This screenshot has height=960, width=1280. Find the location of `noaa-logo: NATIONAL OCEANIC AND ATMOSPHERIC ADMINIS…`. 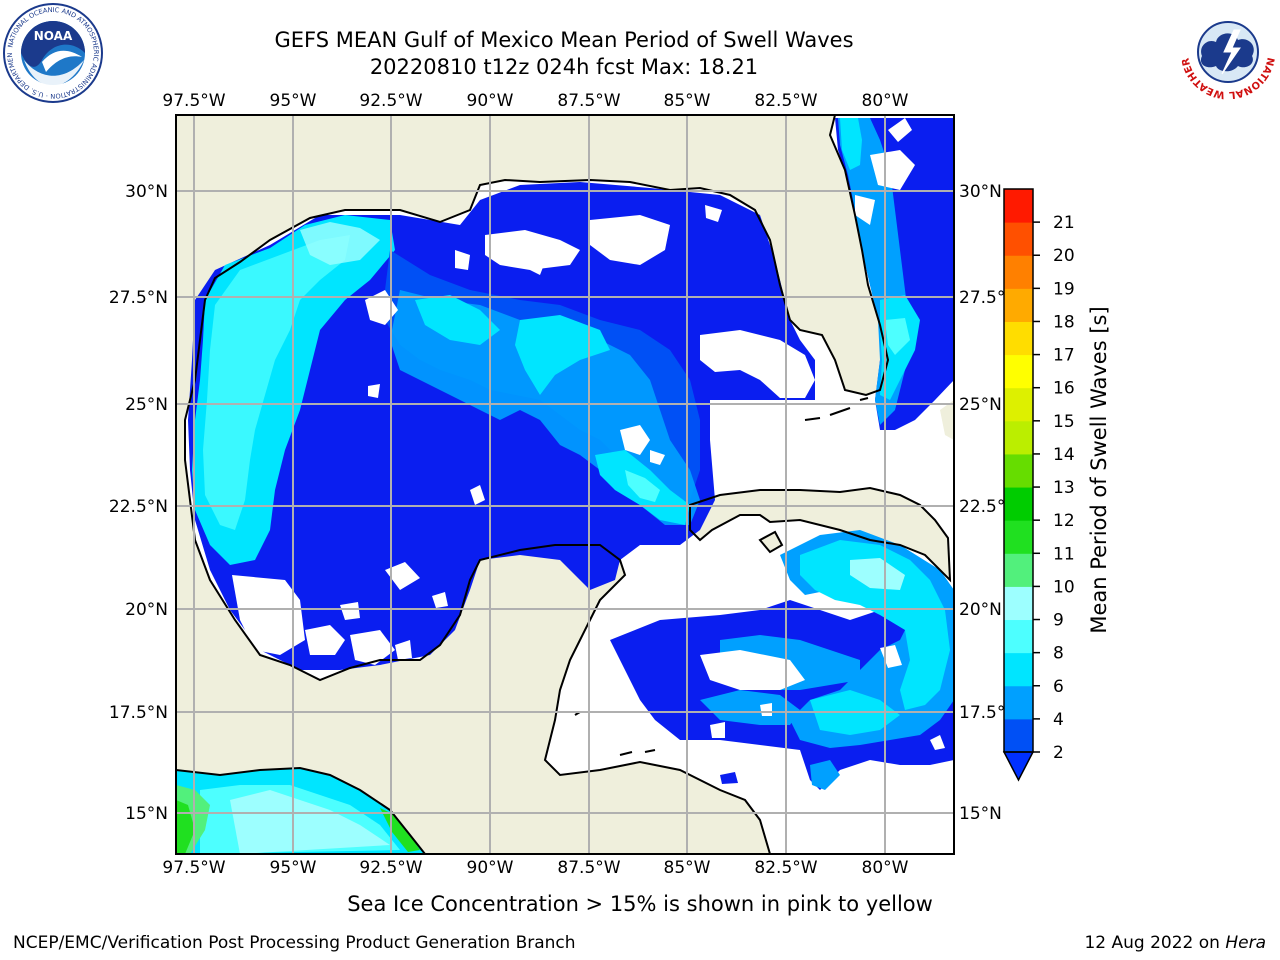

noaa-logo: NATIONAL OCEANIC AND ATMOSPHERIC ADMINIS… is located at coordinates (52, 52).